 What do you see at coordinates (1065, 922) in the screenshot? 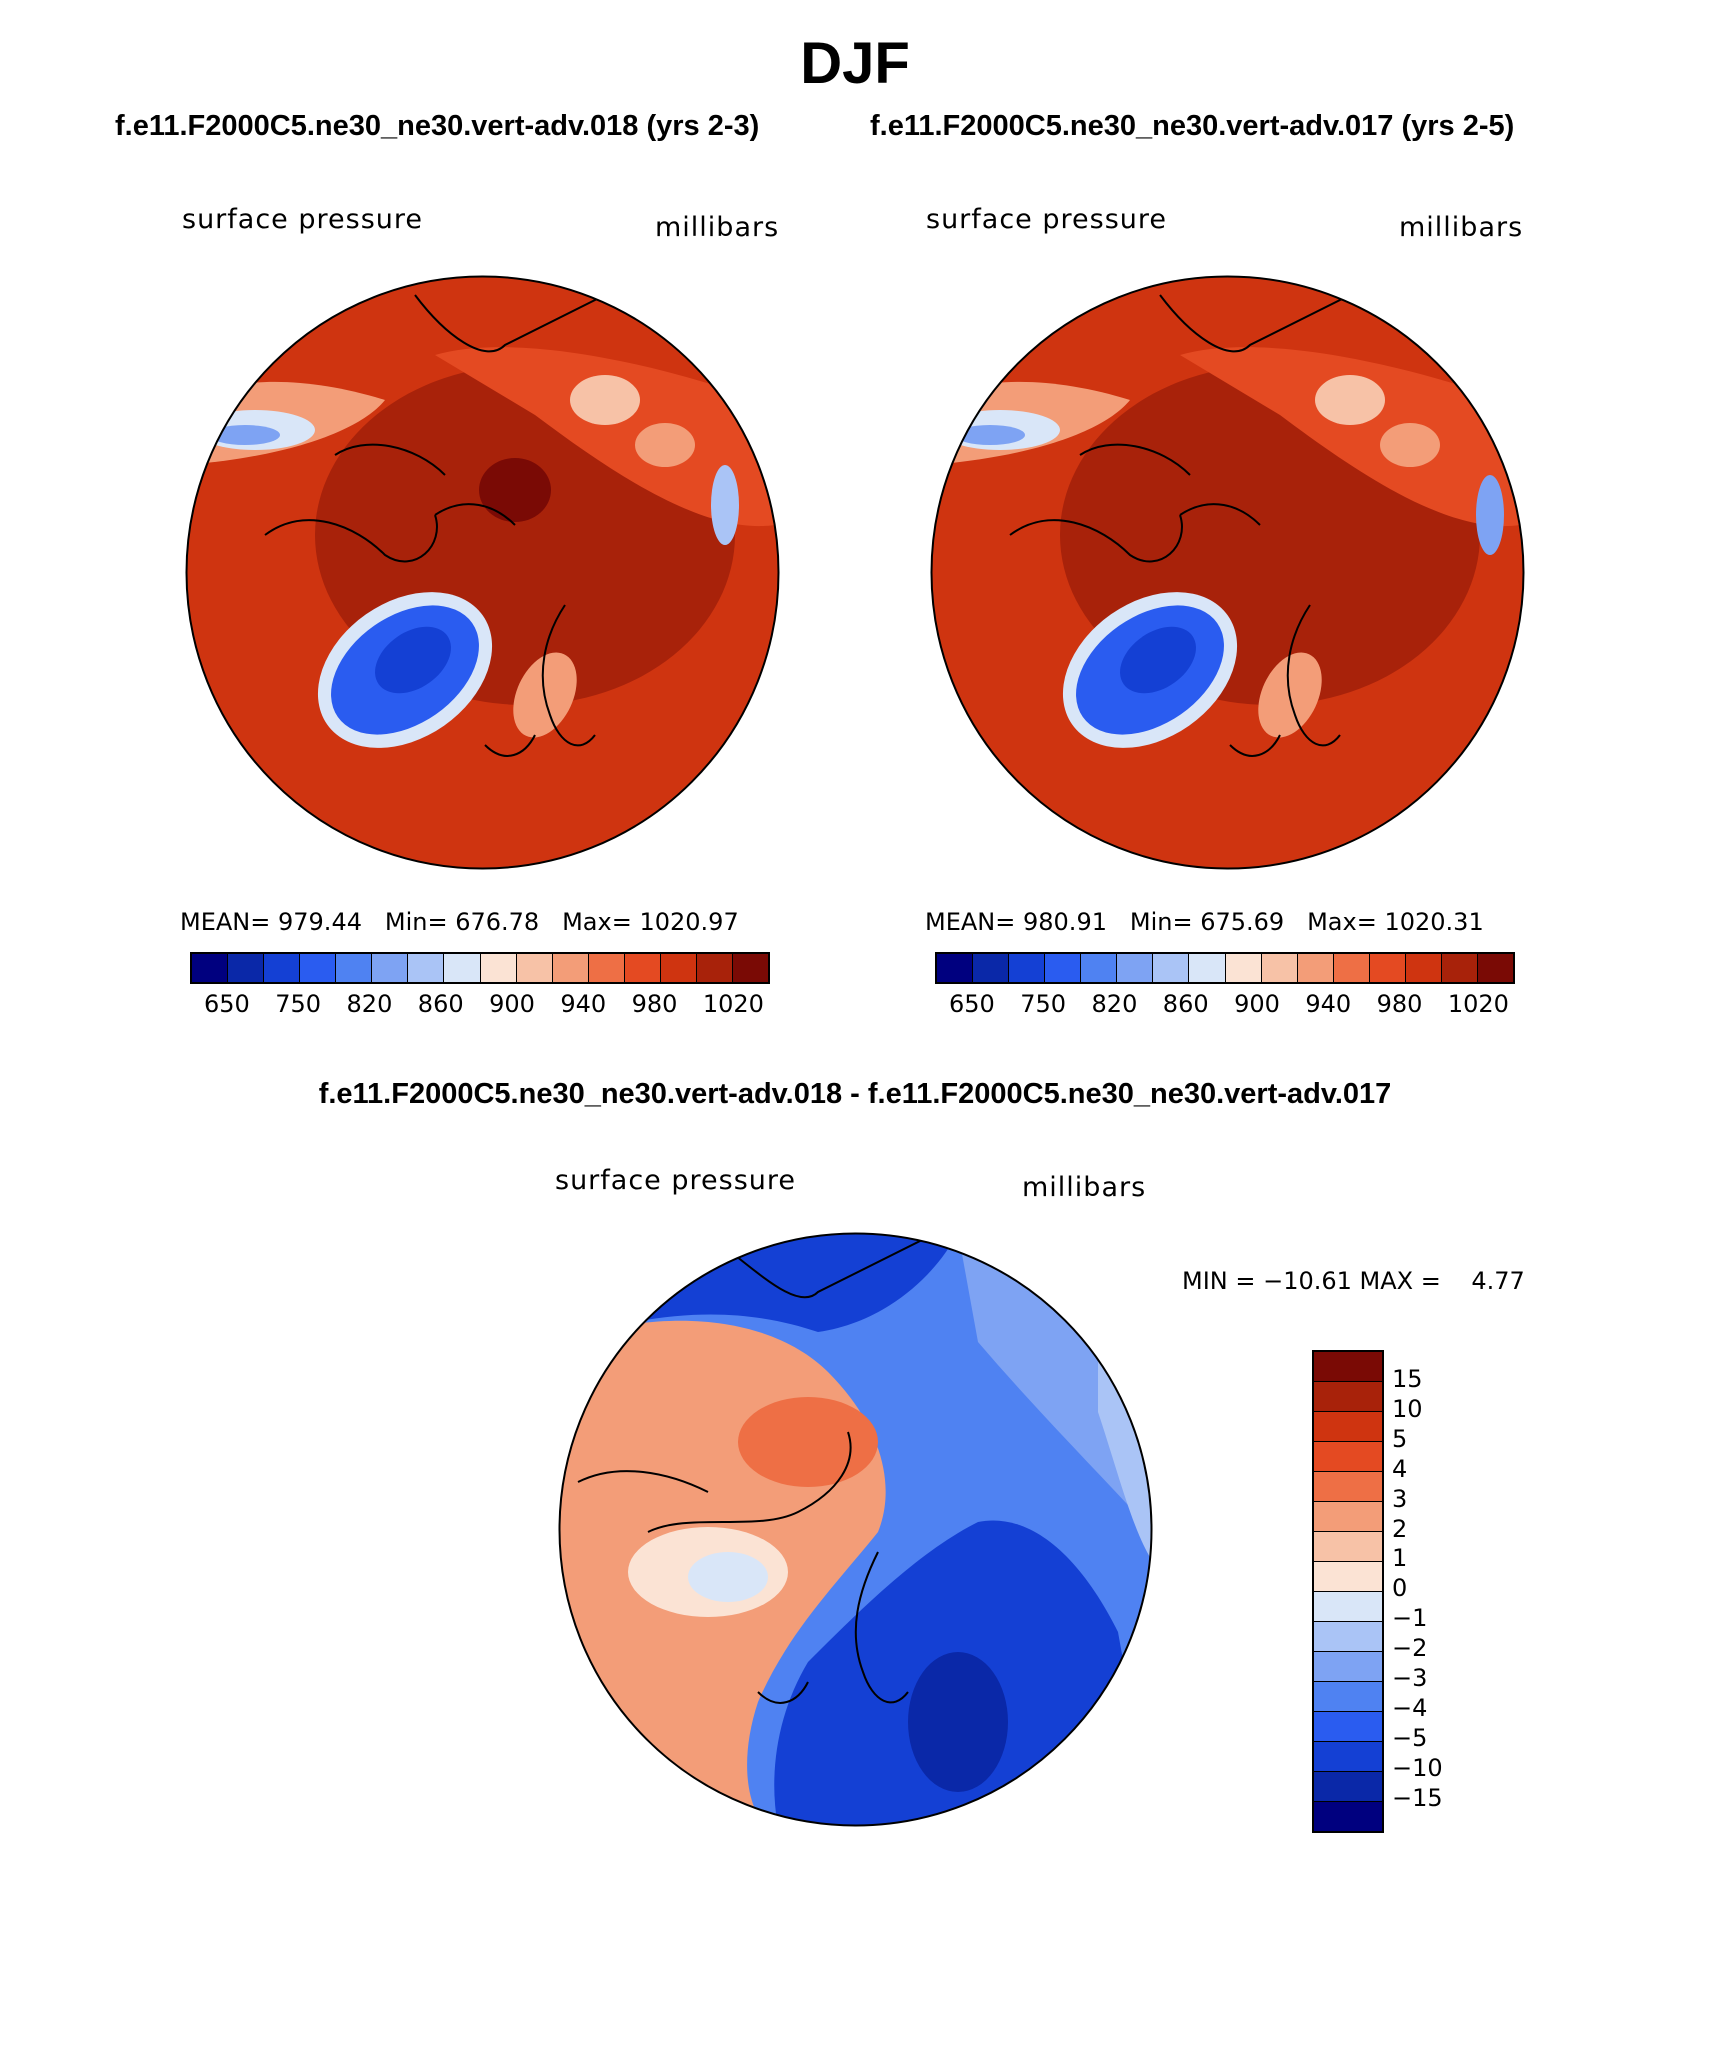
I see `panel2-mean-value: 980.91` at bounding box center [1065, 922].